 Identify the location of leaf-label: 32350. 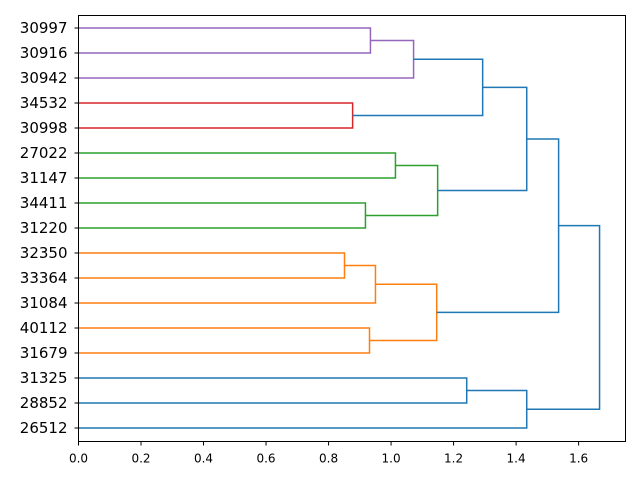
(44, 253).